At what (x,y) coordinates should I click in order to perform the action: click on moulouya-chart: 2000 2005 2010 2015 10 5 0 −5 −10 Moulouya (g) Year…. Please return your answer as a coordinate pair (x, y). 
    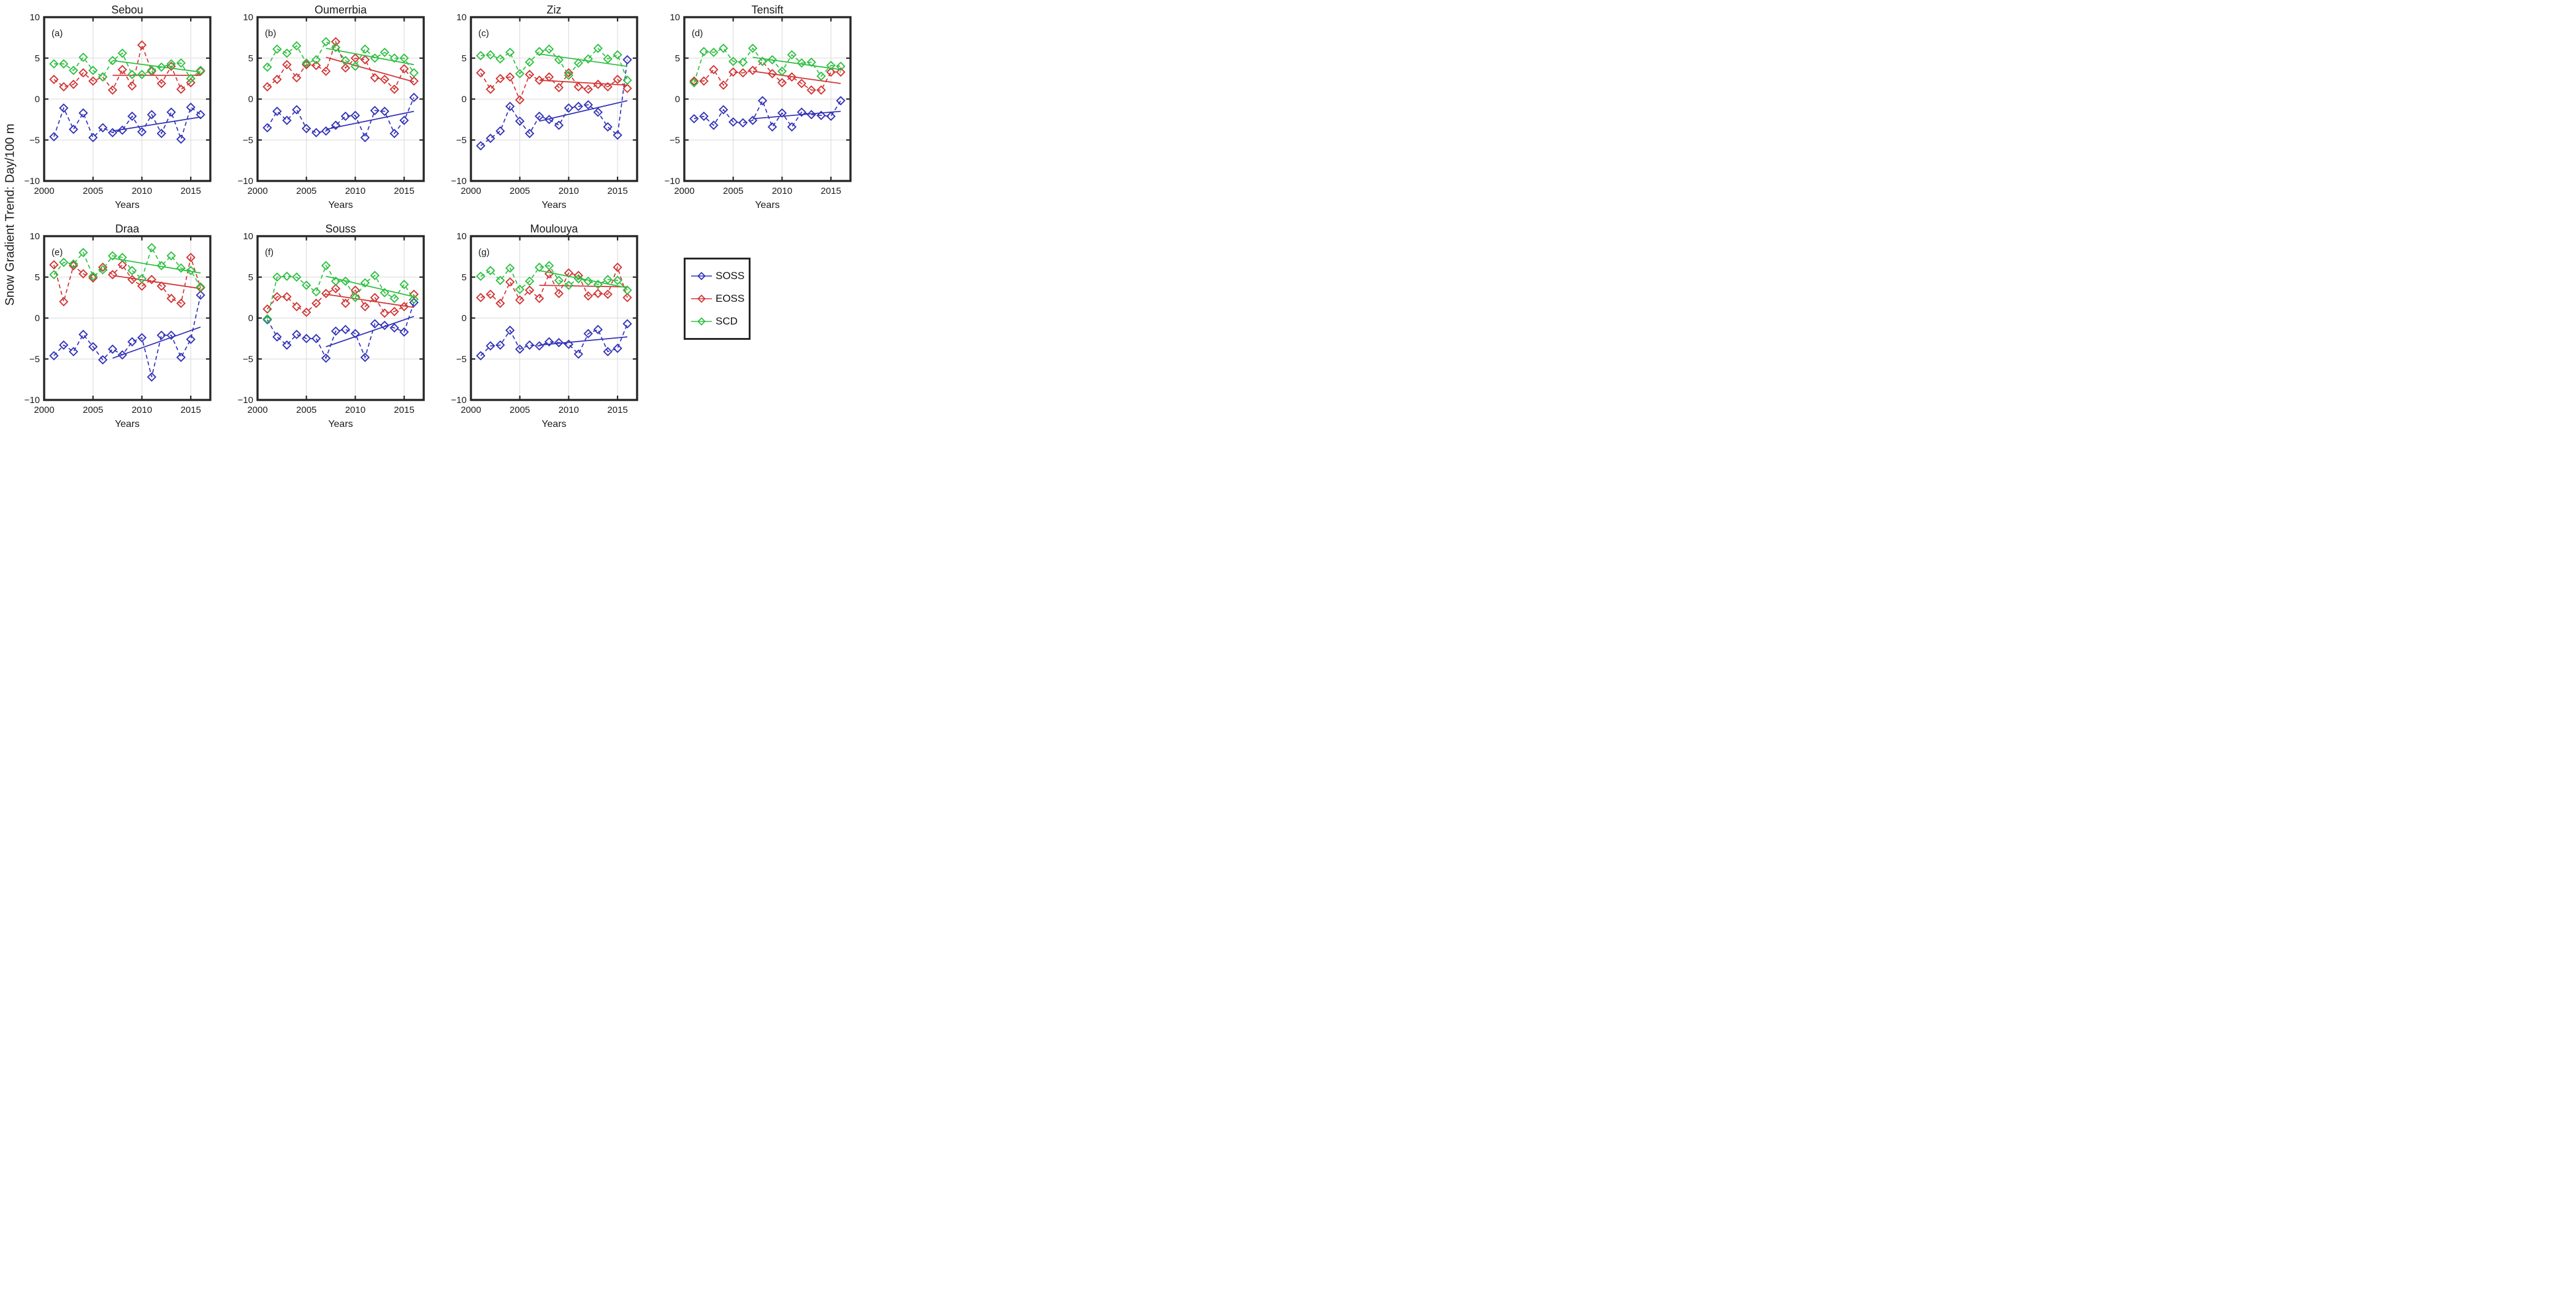
    Looking at the image, I should click on (544, 326).